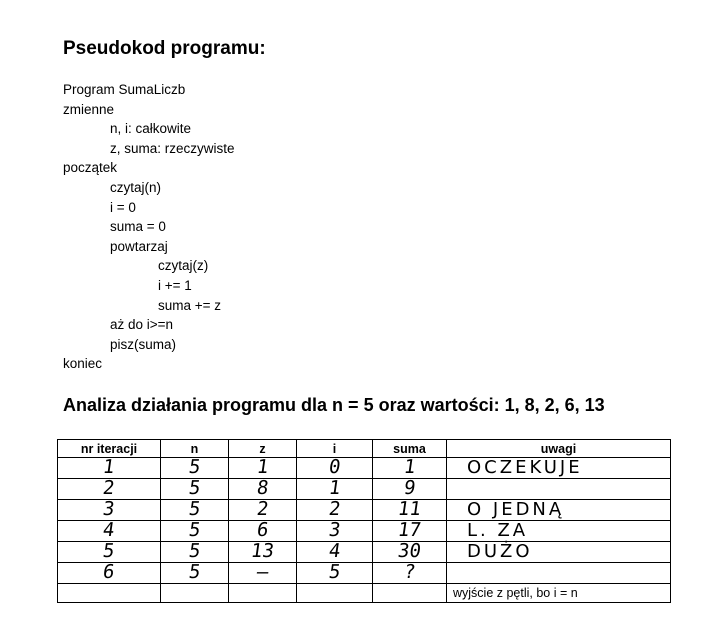 The height and width of the screenshot is (643, 714). I want to click on cell-i: 4, so click(334, 551).